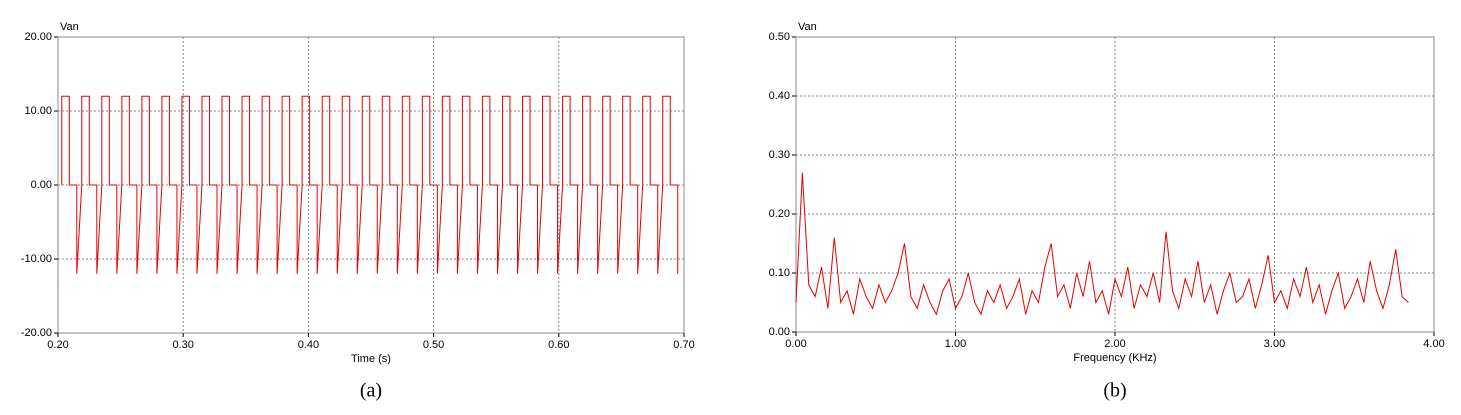 This screenshot has height=415, width=1461. I want to click on caption: (a), so click(371, 391).